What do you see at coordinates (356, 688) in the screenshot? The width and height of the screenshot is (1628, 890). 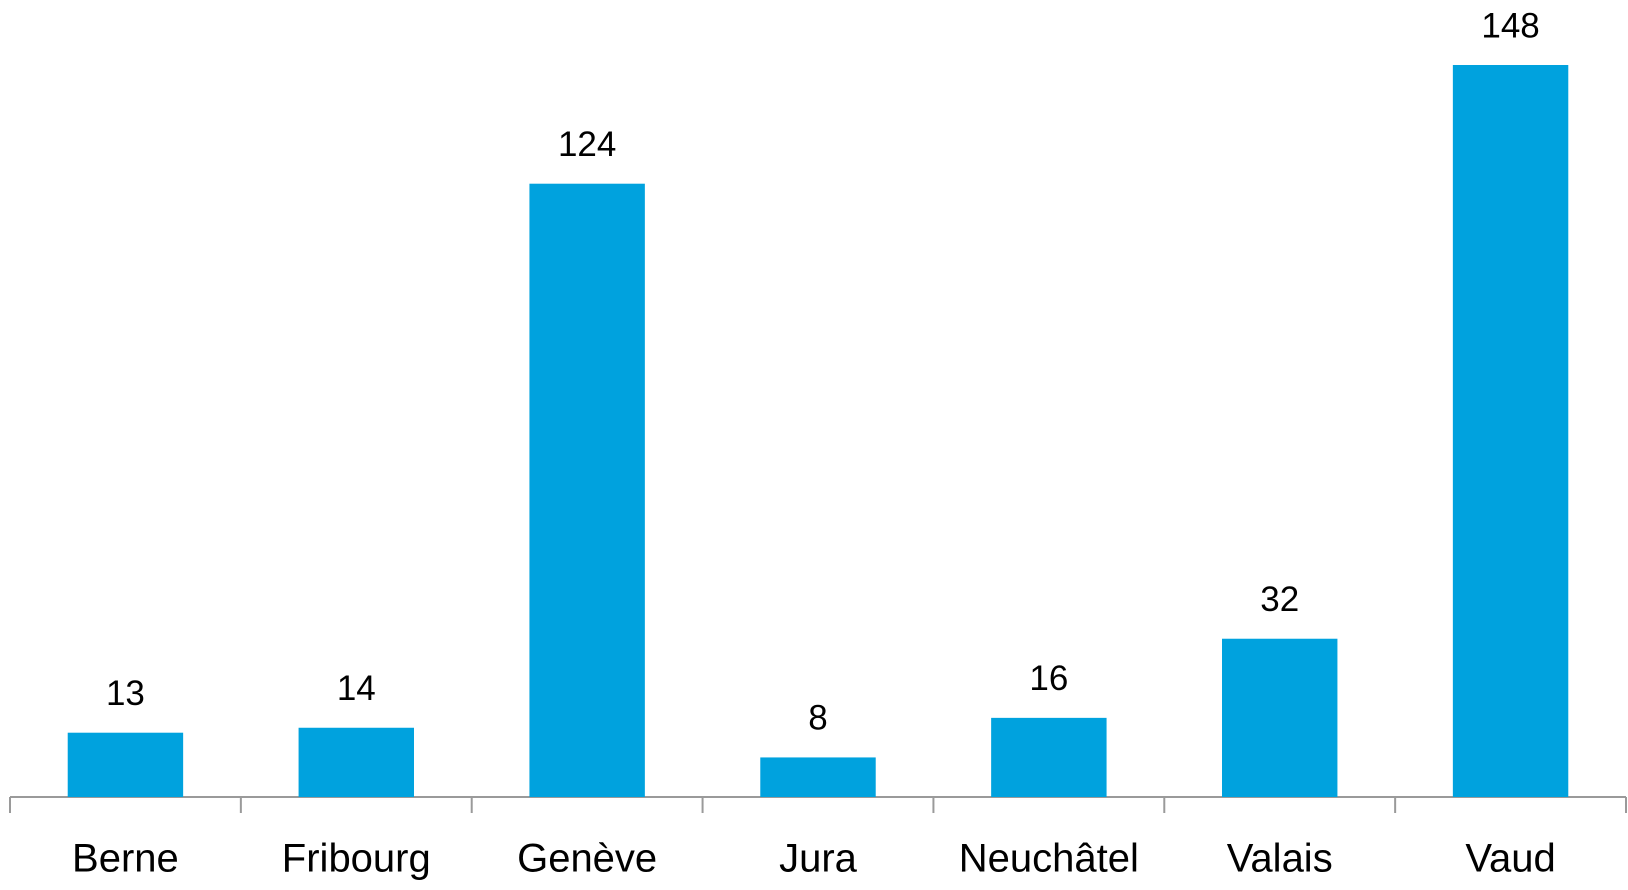 I see `value-label: 14` at bounding box center [356, 688].